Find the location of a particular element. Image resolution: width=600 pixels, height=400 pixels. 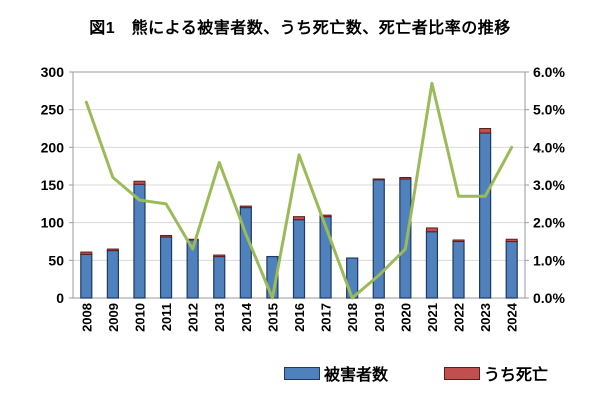

left-axis-tick-label: 100 is located at coordinates (53, 223).